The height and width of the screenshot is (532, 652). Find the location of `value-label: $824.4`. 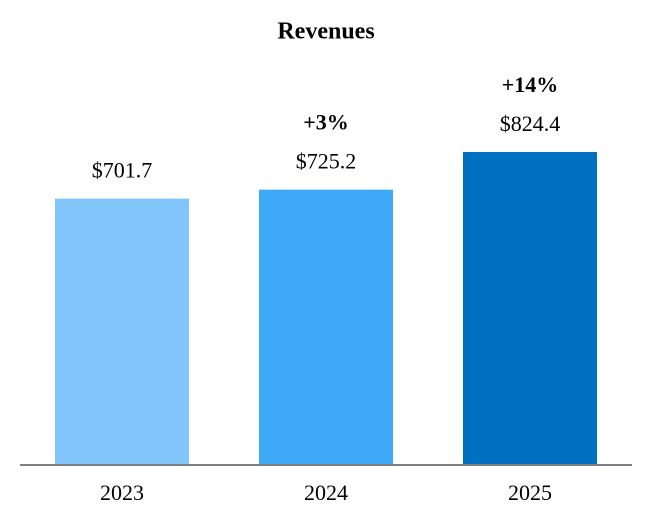

value-label: $824.4 is located at coordinates (530, 123).